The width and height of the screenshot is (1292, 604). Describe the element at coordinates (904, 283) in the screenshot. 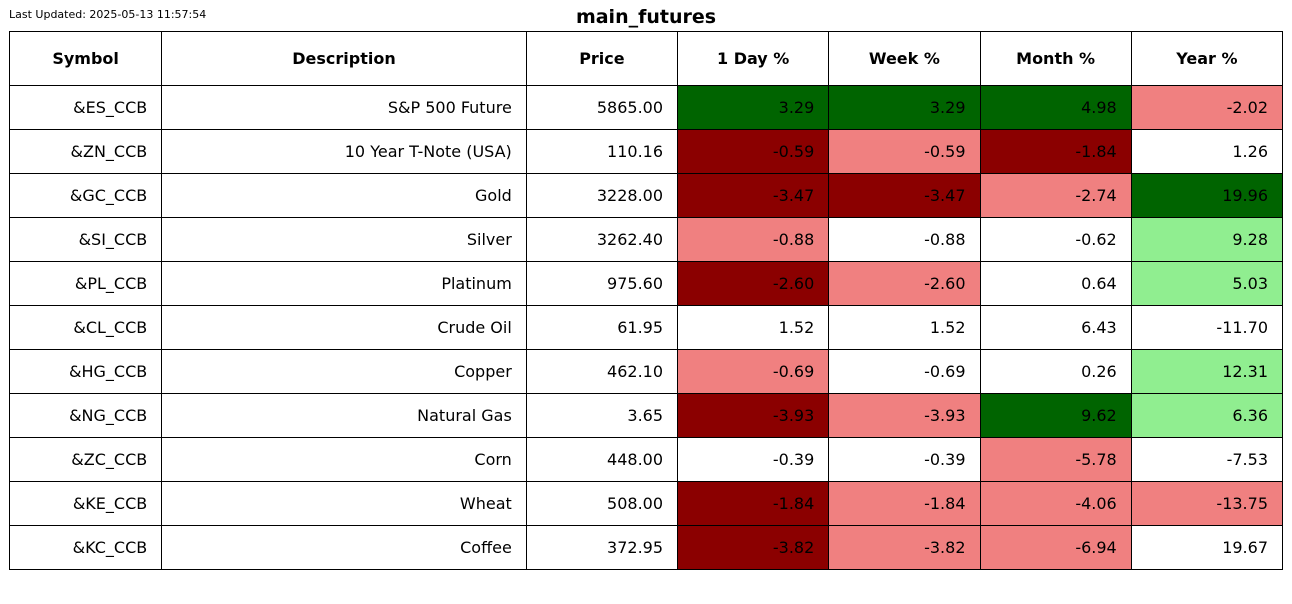

I see `week-pct-cell: -2.60` at that location.